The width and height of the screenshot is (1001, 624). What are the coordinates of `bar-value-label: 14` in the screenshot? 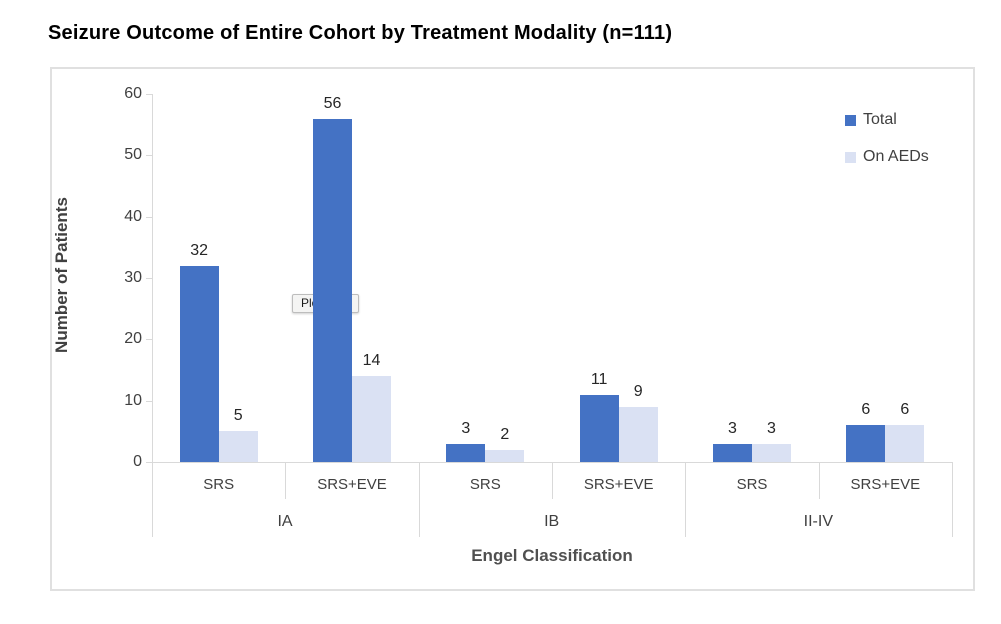 It's located at (371, 361).